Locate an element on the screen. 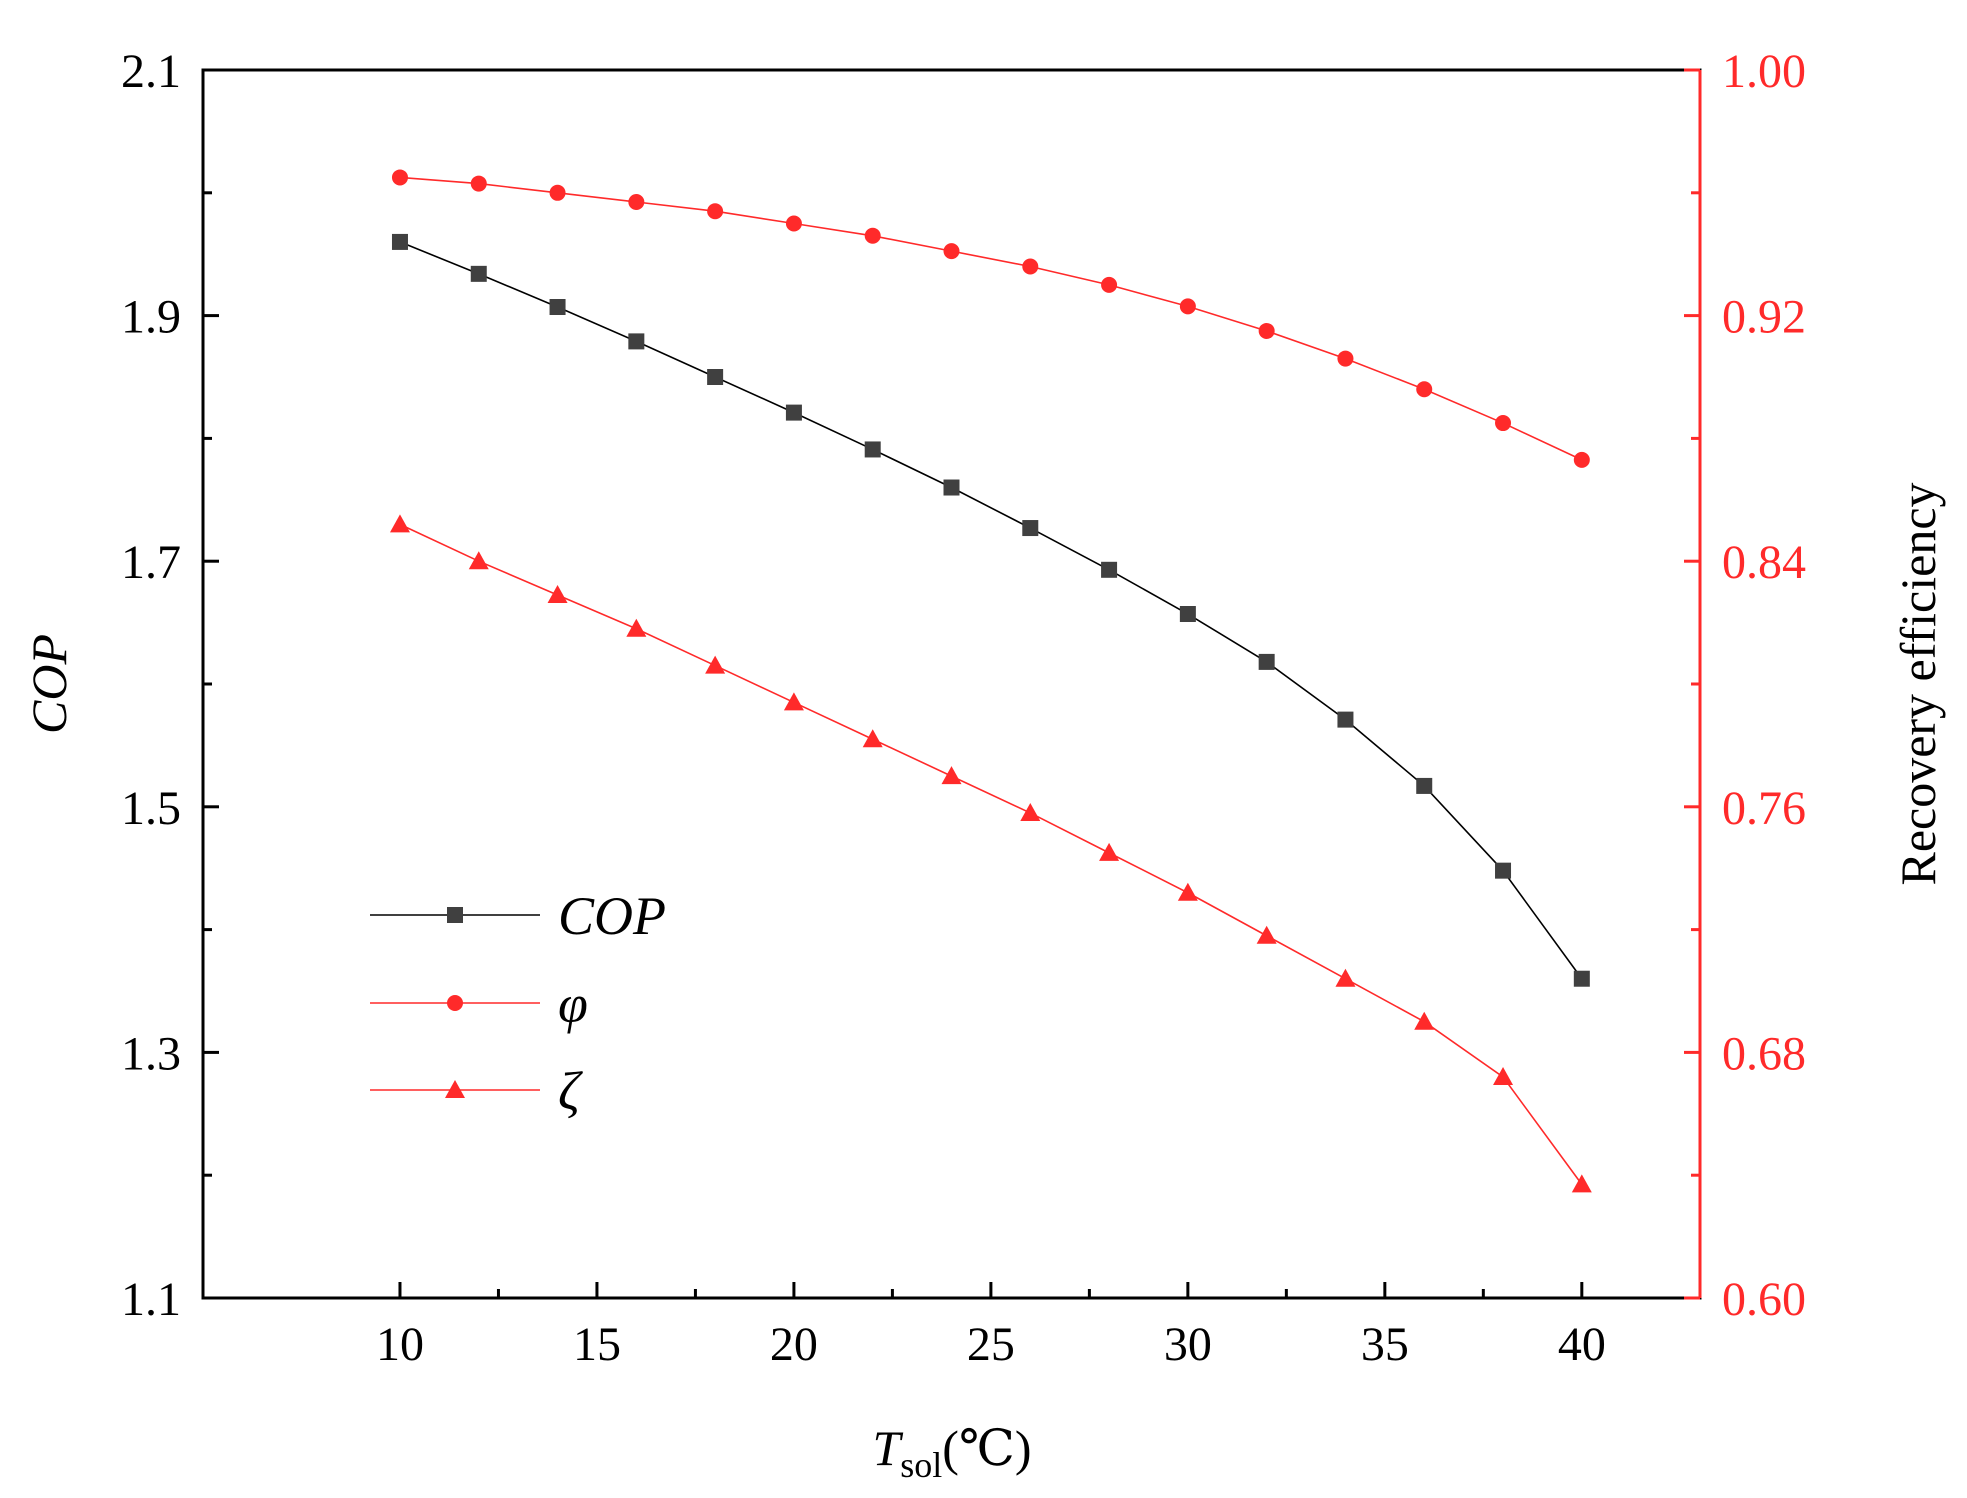  x-tick-label: 40 is located at coordinates (1582, 1344).